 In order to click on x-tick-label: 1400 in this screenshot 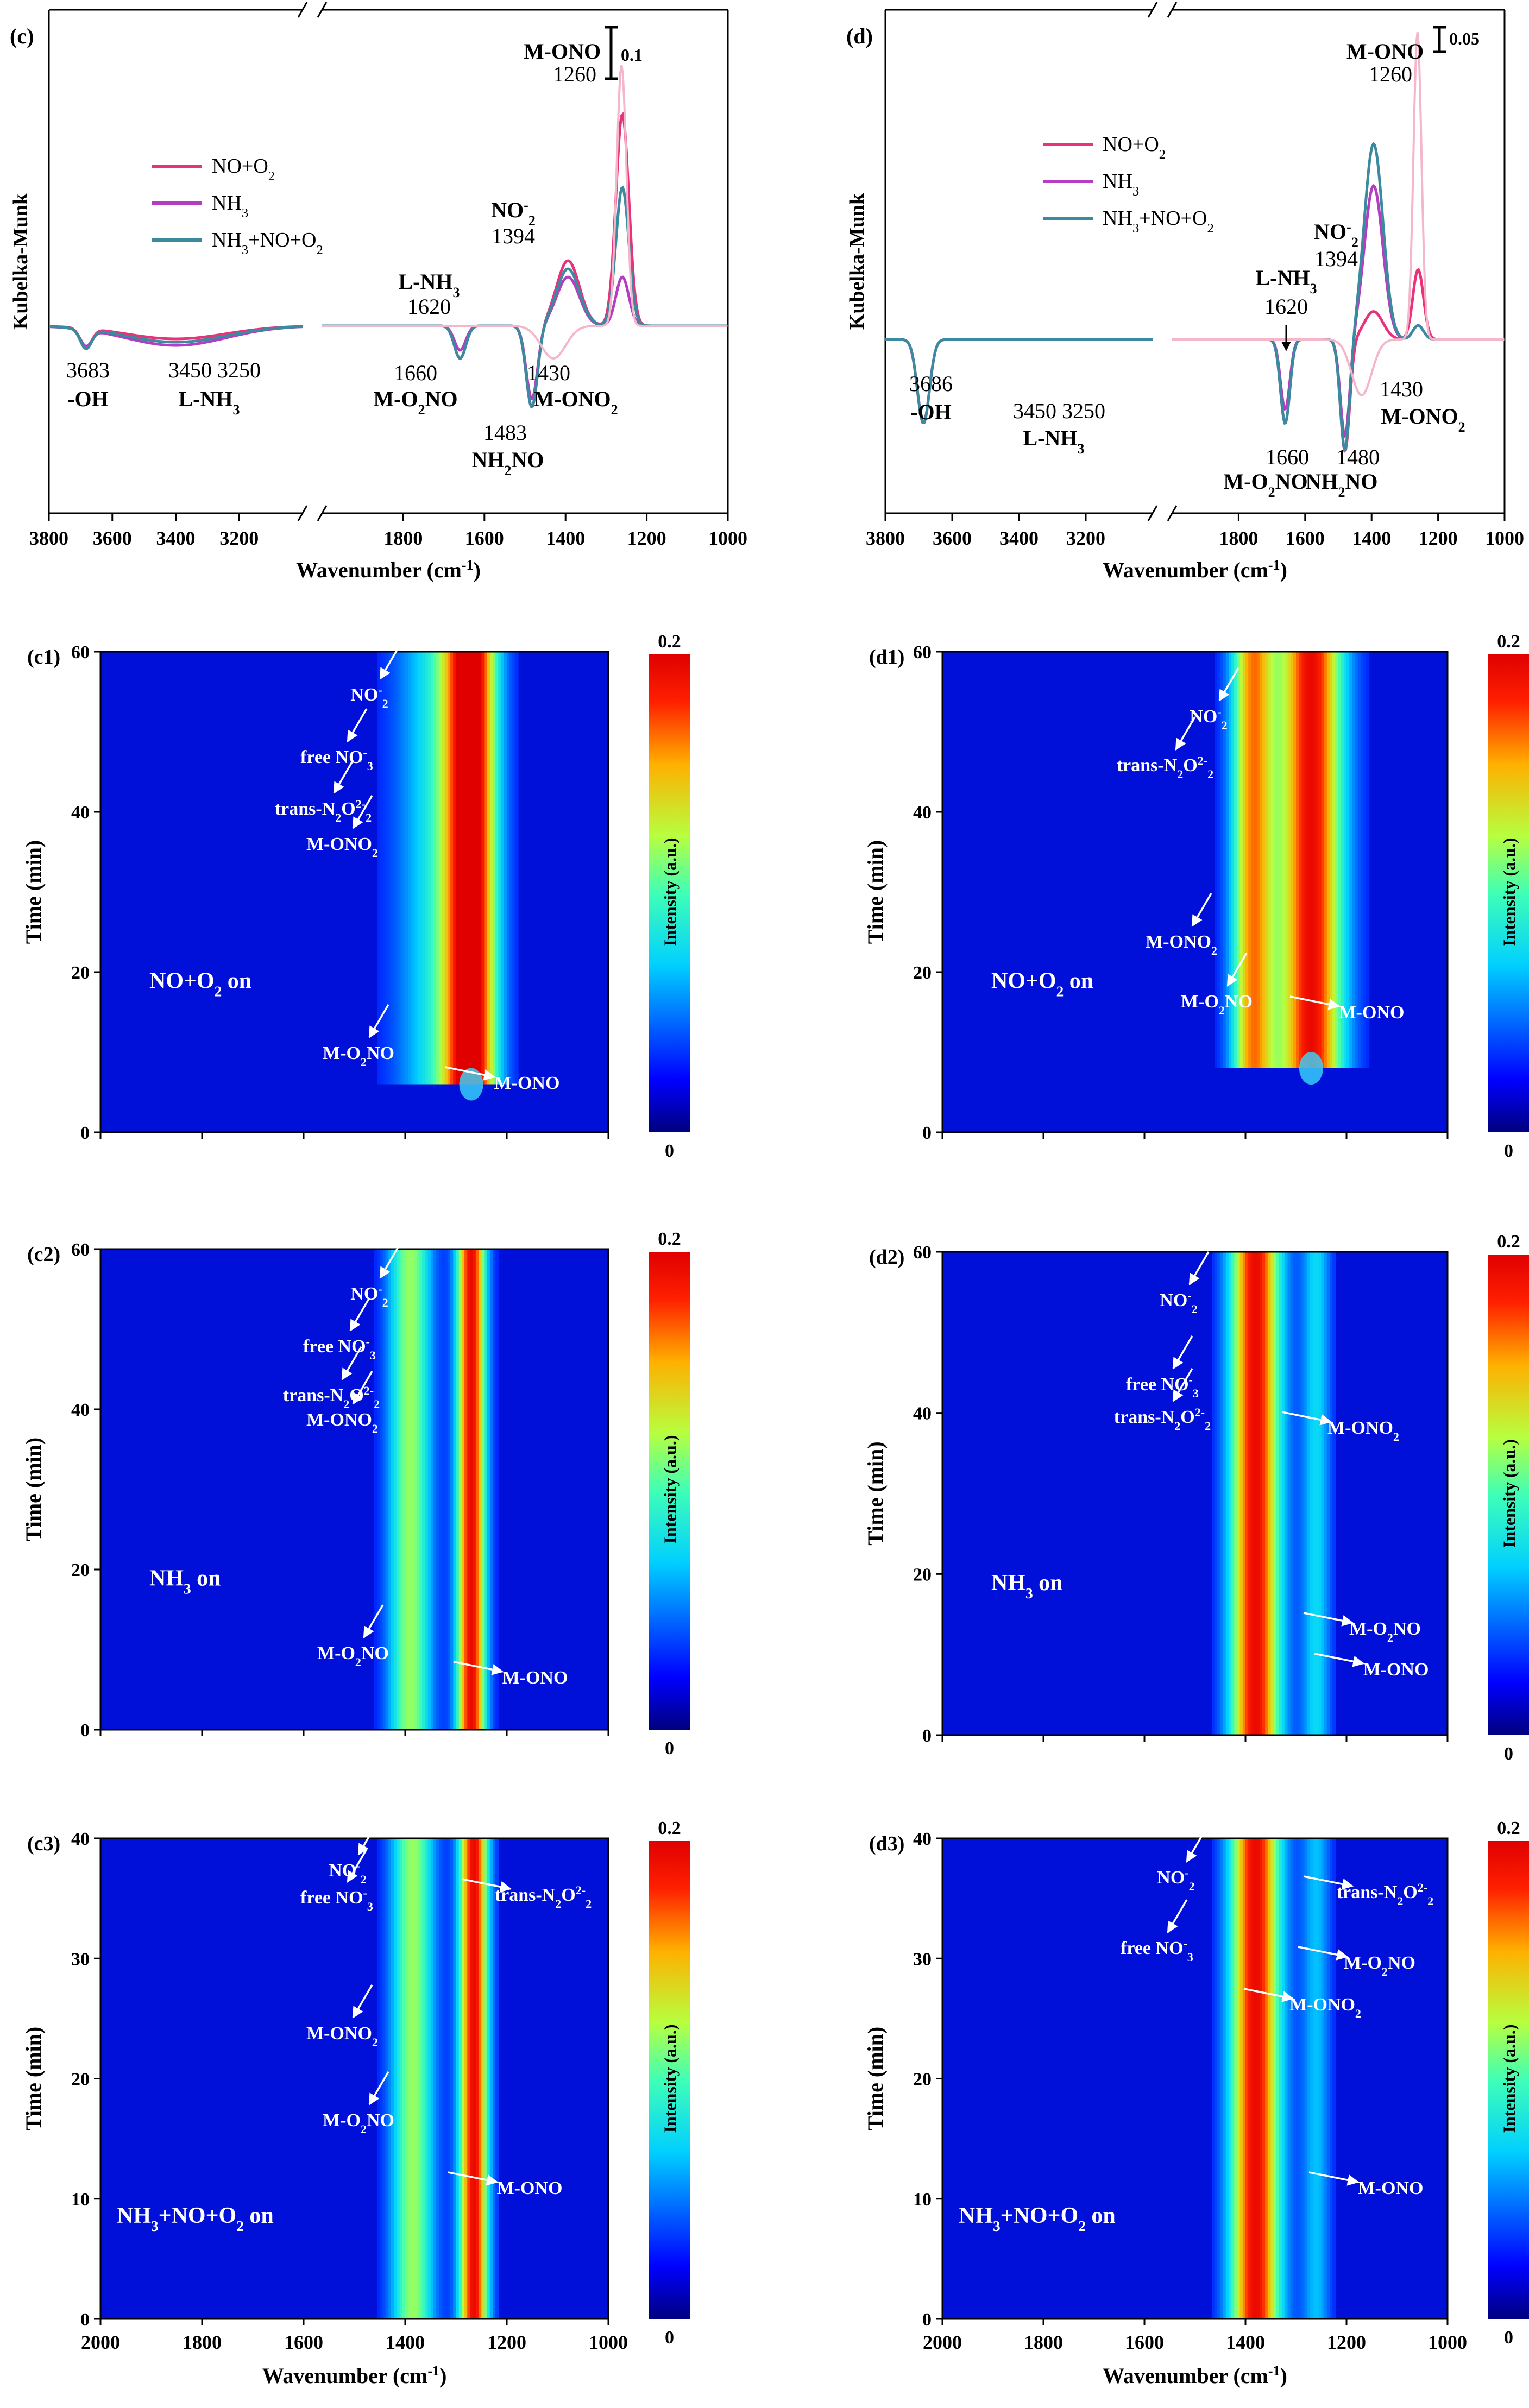, I will do `click(565, 538)`.